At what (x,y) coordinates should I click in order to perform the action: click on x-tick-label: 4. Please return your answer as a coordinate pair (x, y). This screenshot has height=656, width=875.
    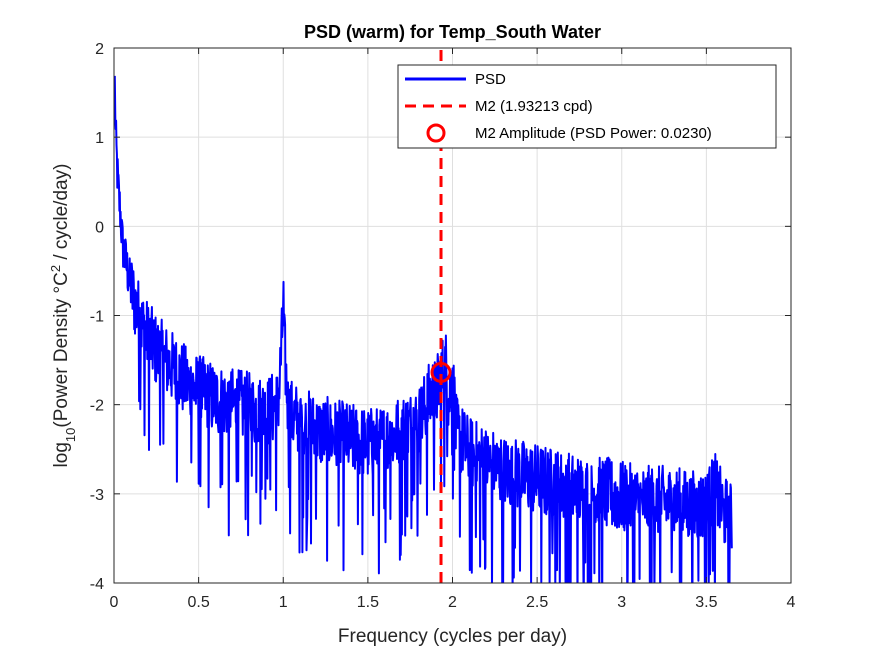
    Looking at the image, I should click on (791, 602).